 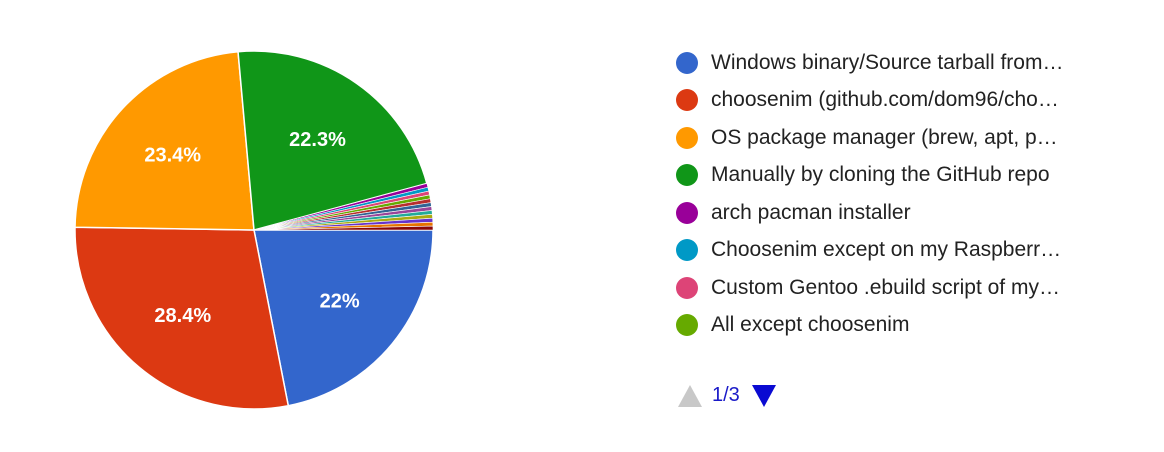 What do you see at coordinates (317, 140) in the screenshot?
I see `slice-label-3: 22.3%` at bounding box center [317, 140].